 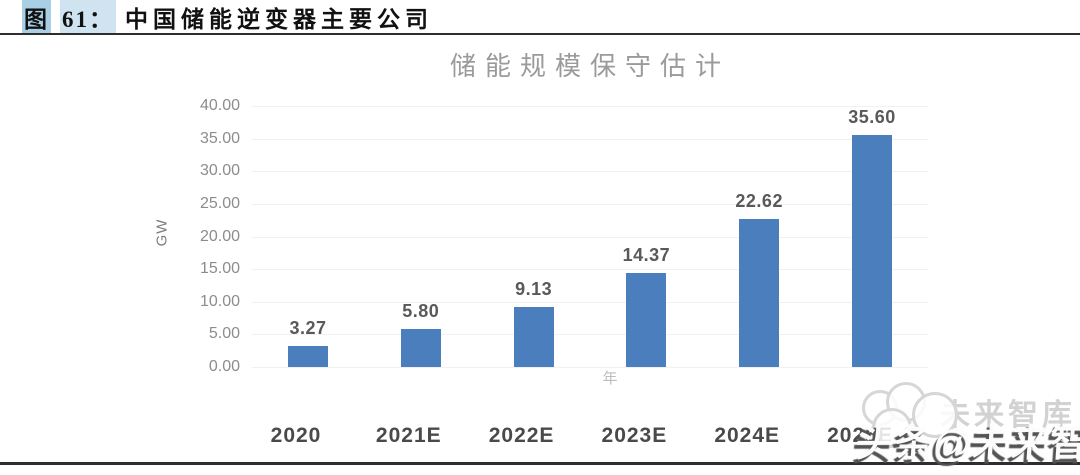 I want to click on x-category-label: 2025E, so click(x=860, y=435).